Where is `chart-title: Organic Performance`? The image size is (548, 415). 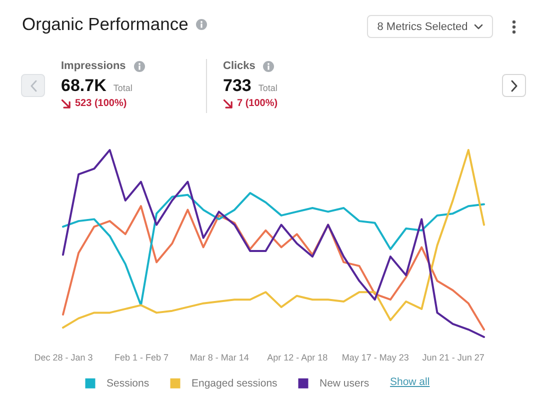
chart-title: Organic Performance is located at coordinates (105, 24).